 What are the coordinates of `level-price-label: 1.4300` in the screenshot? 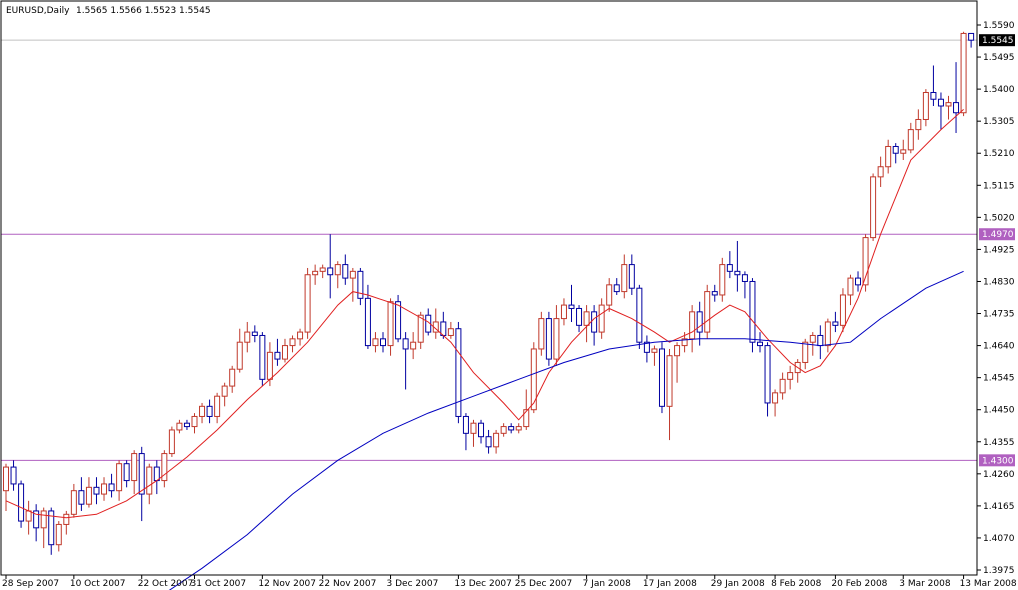 It's located at (998, 461).